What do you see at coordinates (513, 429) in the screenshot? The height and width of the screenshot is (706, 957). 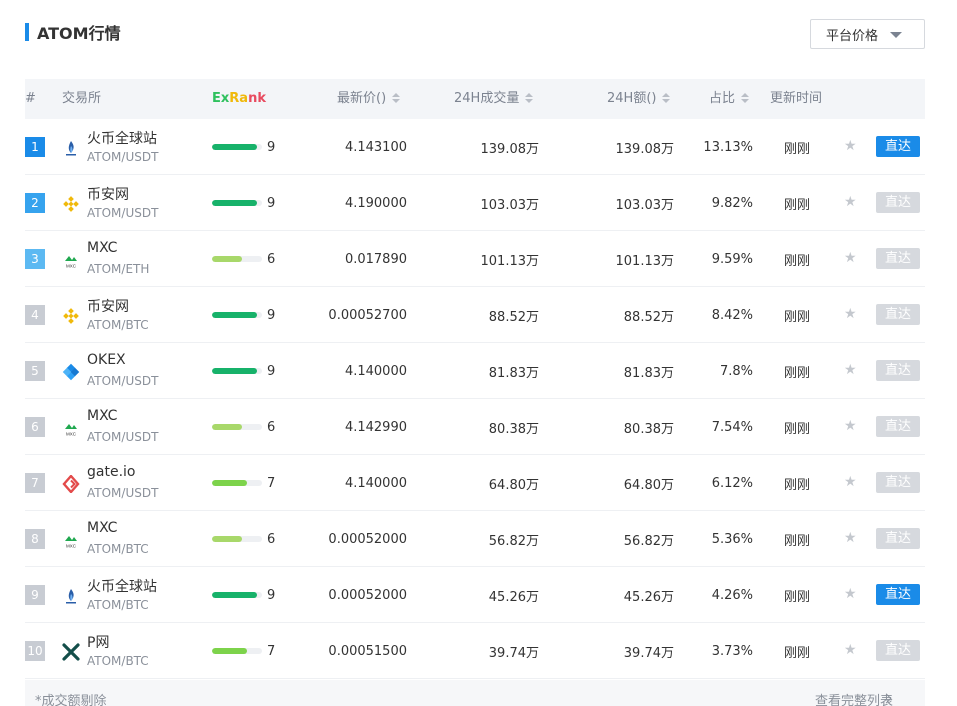 I see `volume-value: 80.38万` at bounding box center [513, 429].